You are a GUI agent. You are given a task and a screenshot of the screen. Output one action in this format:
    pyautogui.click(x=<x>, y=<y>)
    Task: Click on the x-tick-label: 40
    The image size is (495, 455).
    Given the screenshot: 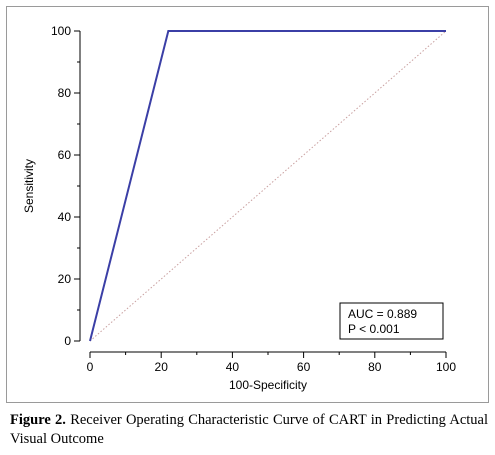 What is the action you would take?
    pyautogui.click(x=233, y=367)
    